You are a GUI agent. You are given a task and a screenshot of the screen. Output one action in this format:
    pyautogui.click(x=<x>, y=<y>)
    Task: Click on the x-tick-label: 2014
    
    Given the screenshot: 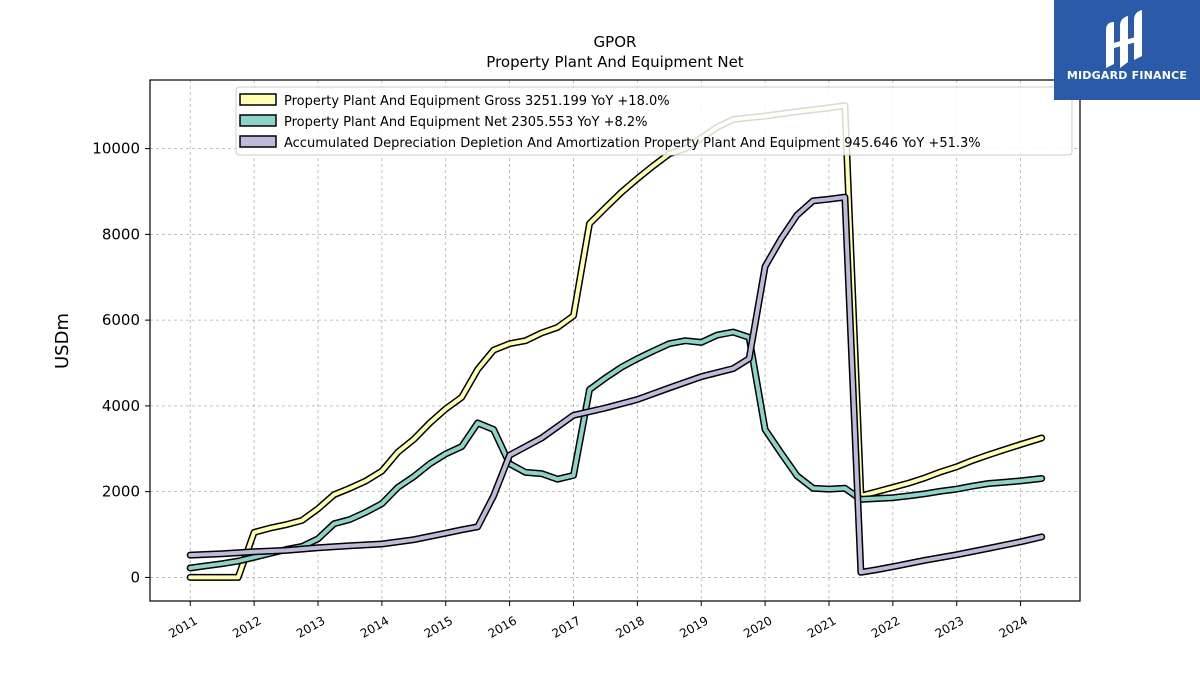 What is the action you would take?
    pyautogui.click(x=374, y=626)
    